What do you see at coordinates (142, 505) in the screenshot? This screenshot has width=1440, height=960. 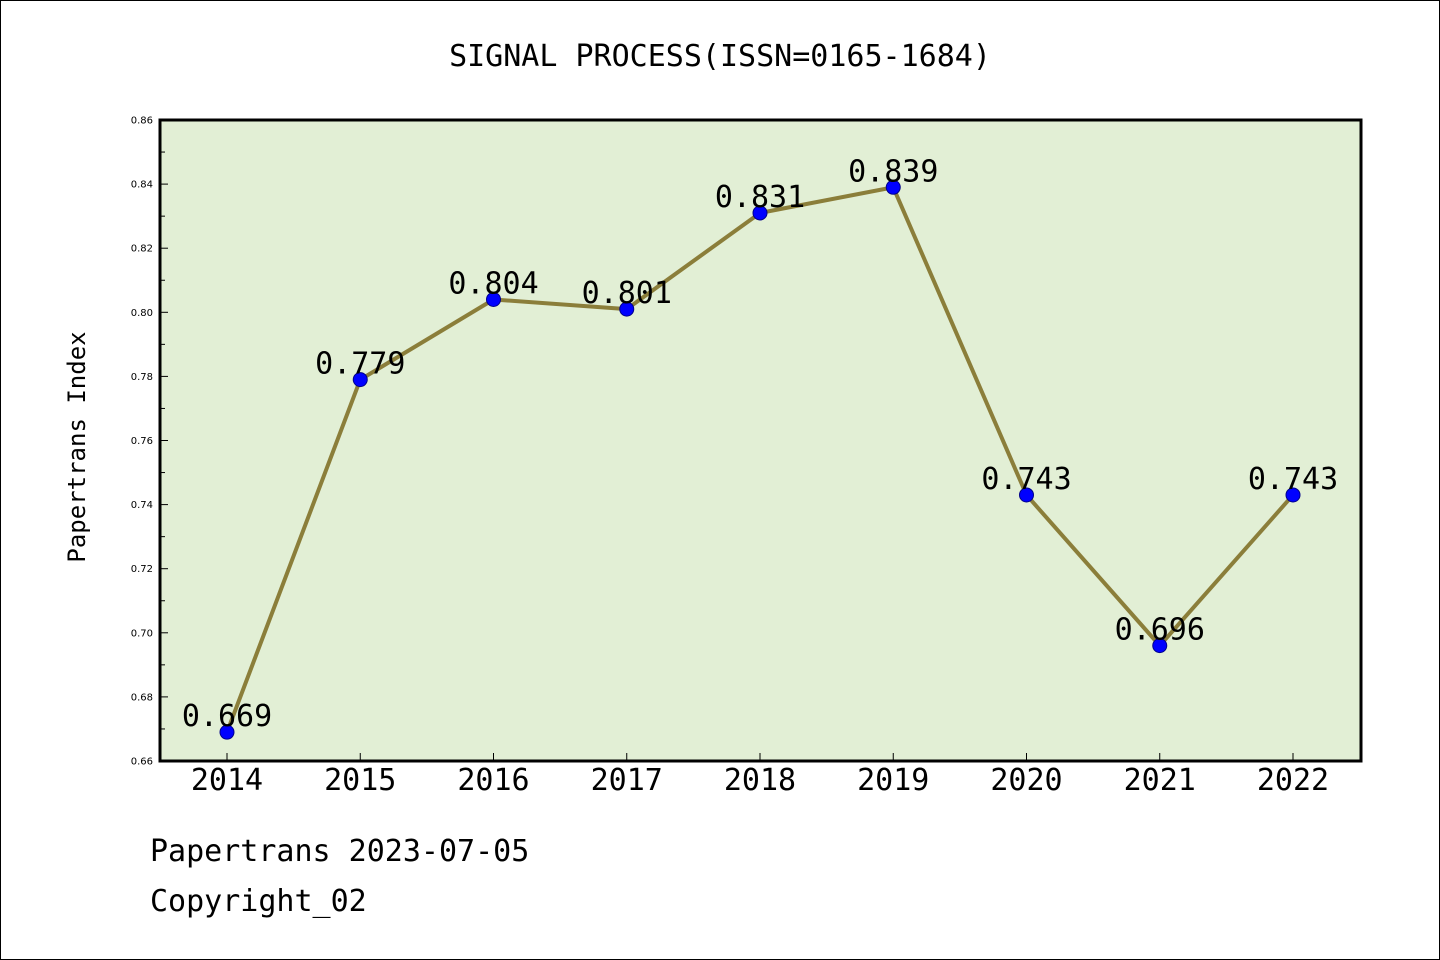 I see `y-tick-label: 0.74` at bounding box center [142, 505].